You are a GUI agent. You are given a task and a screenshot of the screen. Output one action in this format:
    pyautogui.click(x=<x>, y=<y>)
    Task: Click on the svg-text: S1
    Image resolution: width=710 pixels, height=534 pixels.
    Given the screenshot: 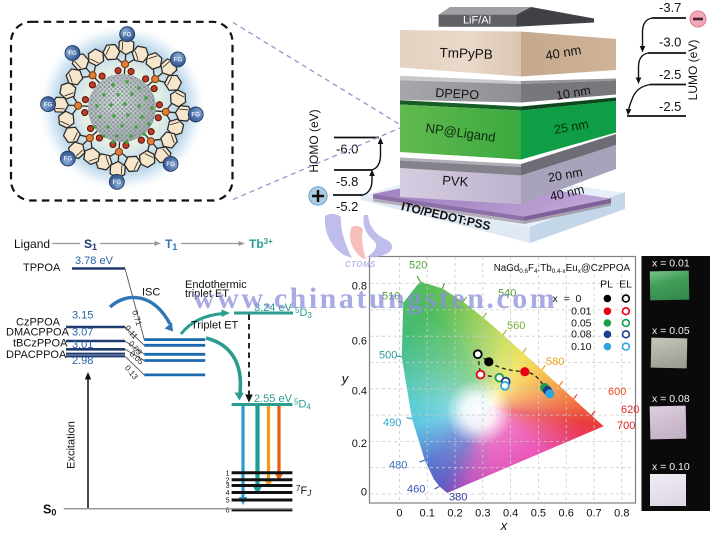 What is the action you would take?
    pyautogui.click(x=90, y=244)
    